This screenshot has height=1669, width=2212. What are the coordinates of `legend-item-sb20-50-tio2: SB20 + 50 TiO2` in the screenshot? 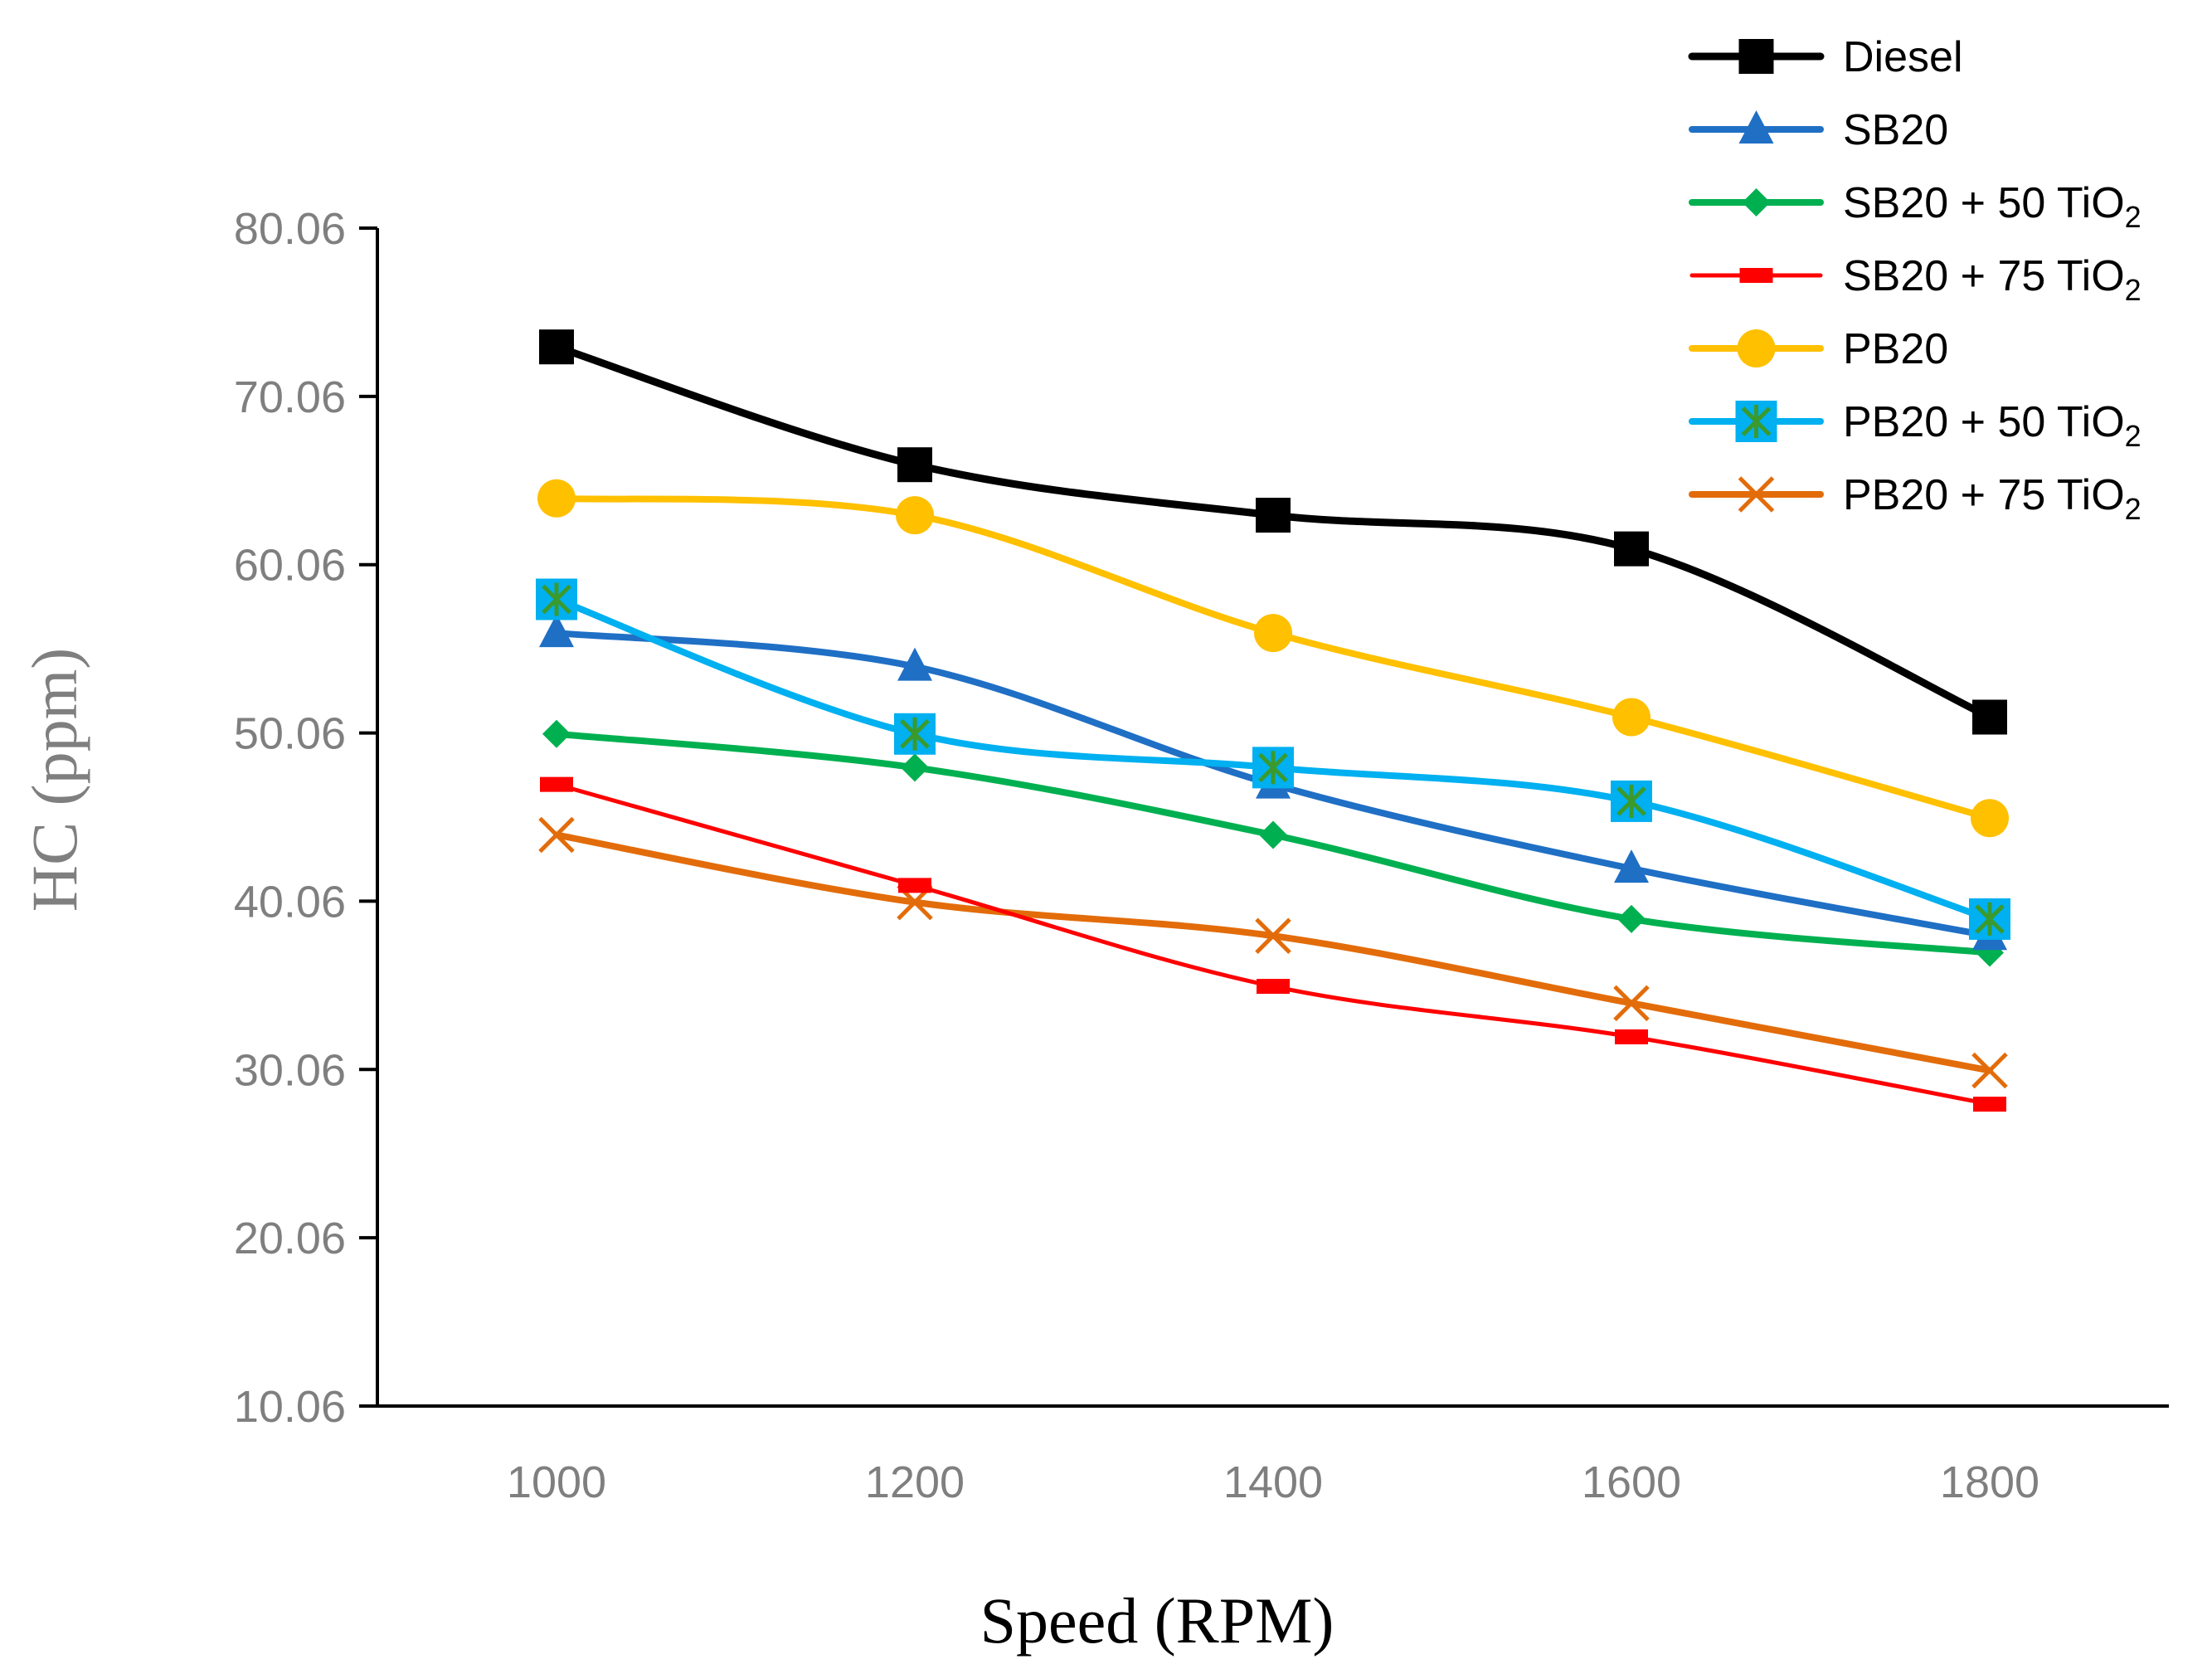 It's located at (1915, 206).